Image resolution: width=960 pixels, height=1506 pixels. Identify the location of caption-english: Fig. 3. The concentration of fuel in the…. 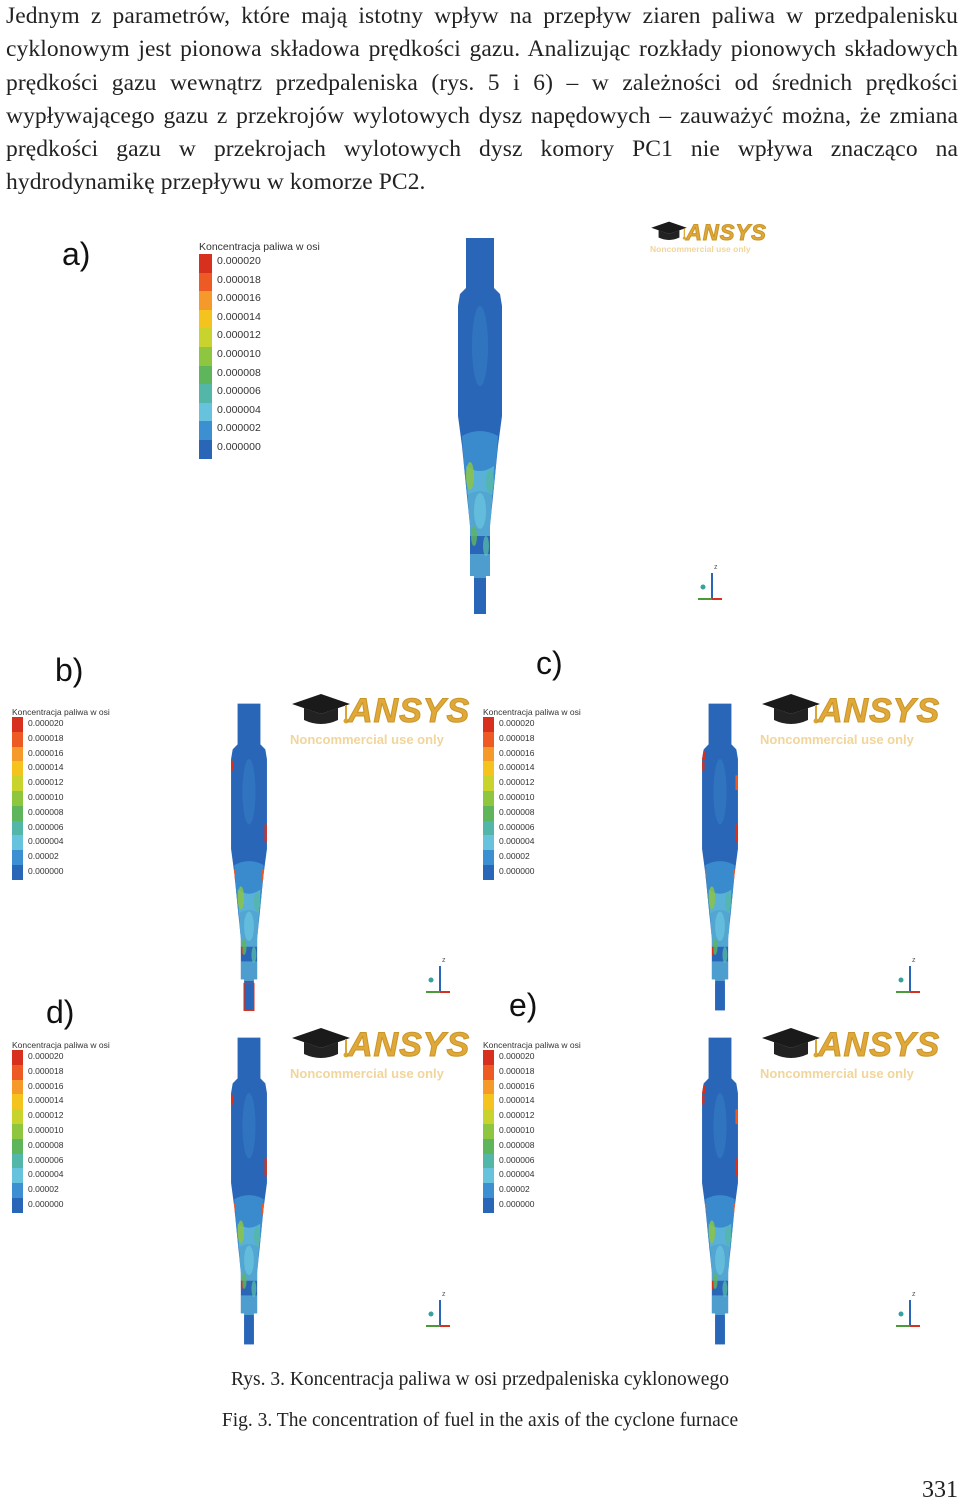
(480, 1420).